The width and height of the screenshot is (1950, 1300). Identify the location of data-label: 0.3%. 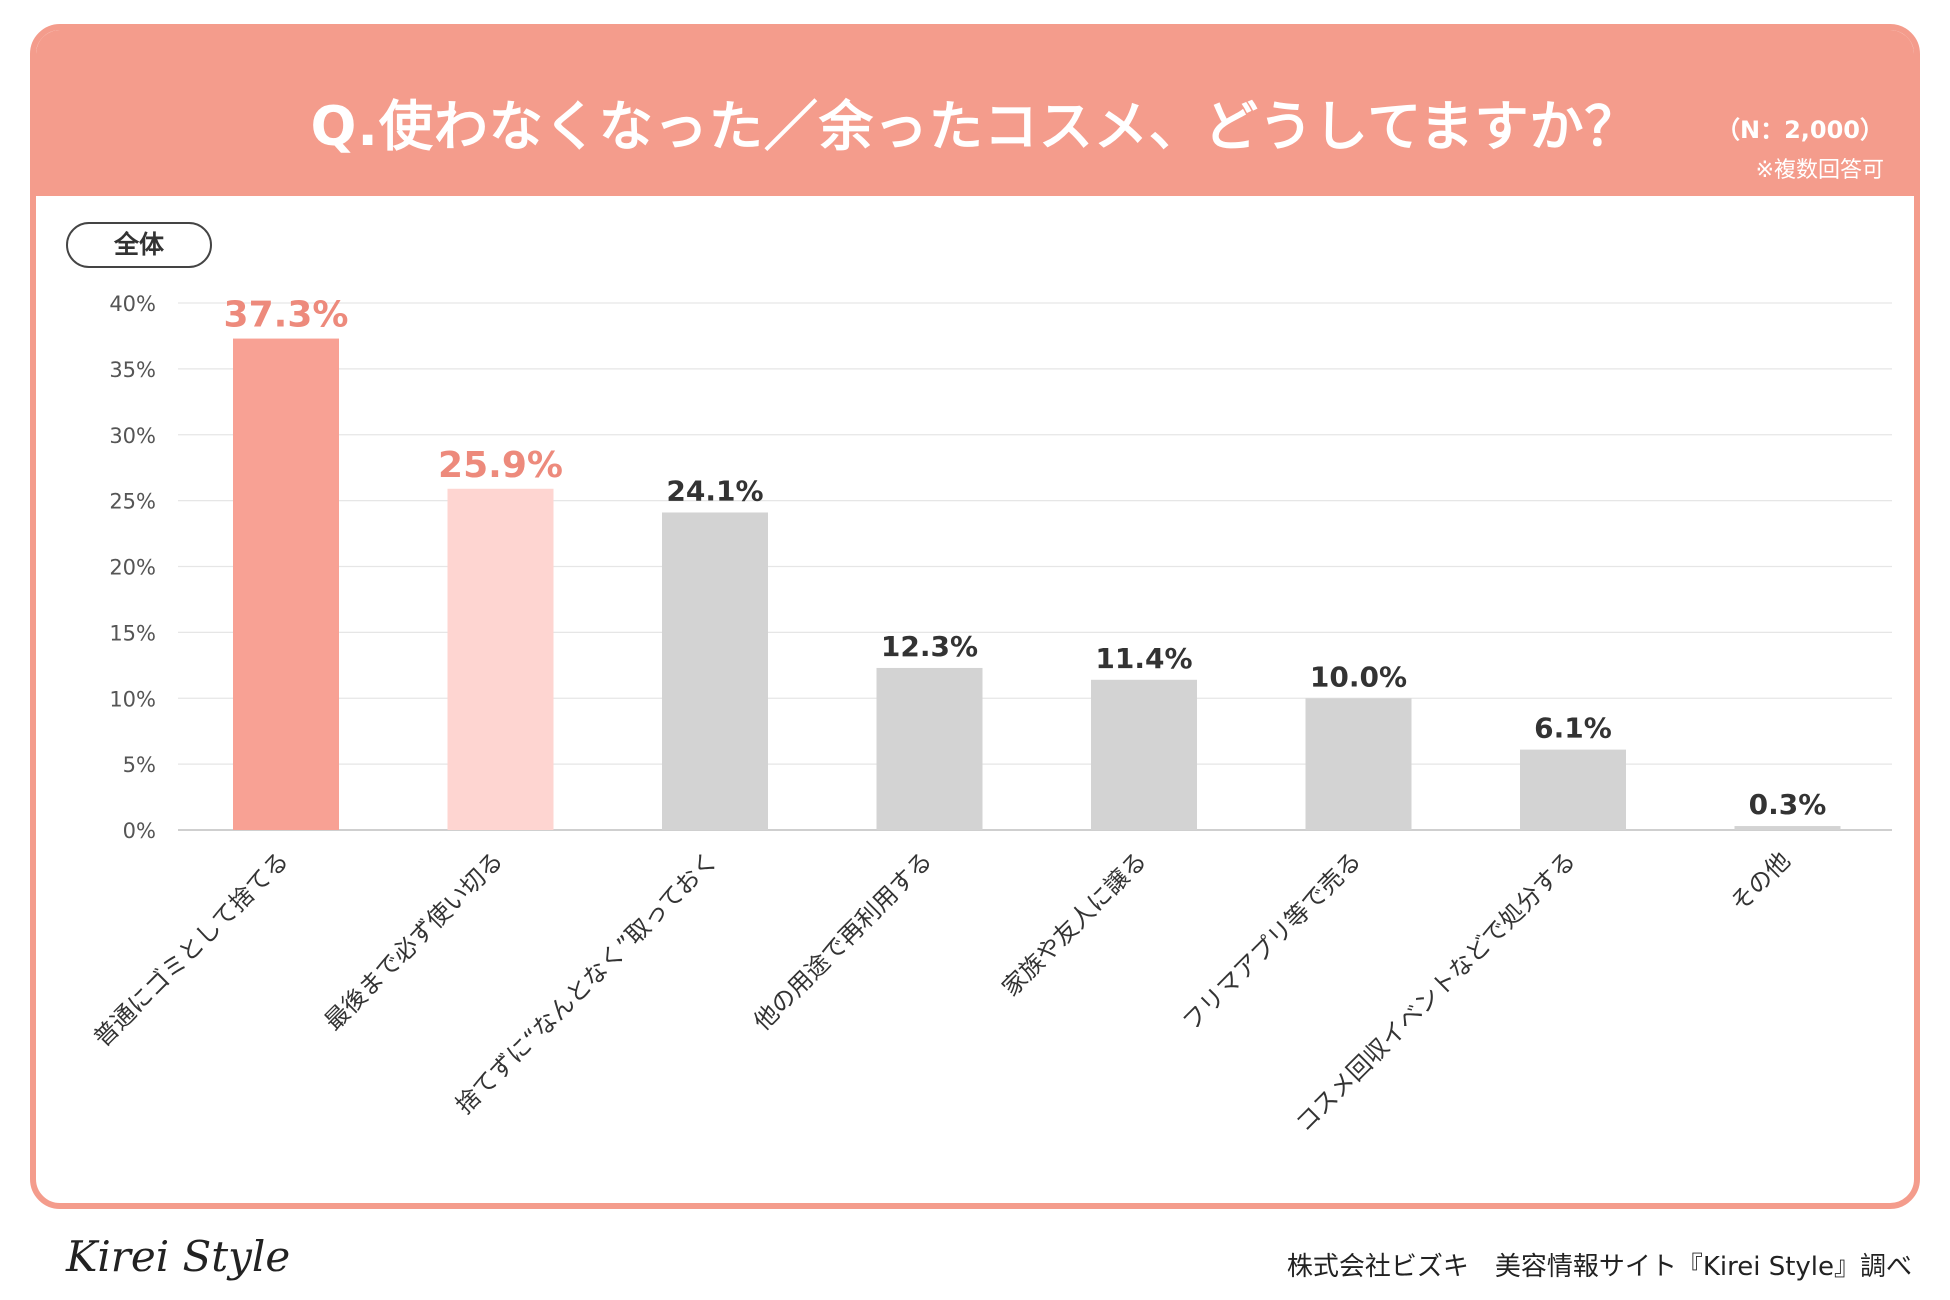
(1788, 804).